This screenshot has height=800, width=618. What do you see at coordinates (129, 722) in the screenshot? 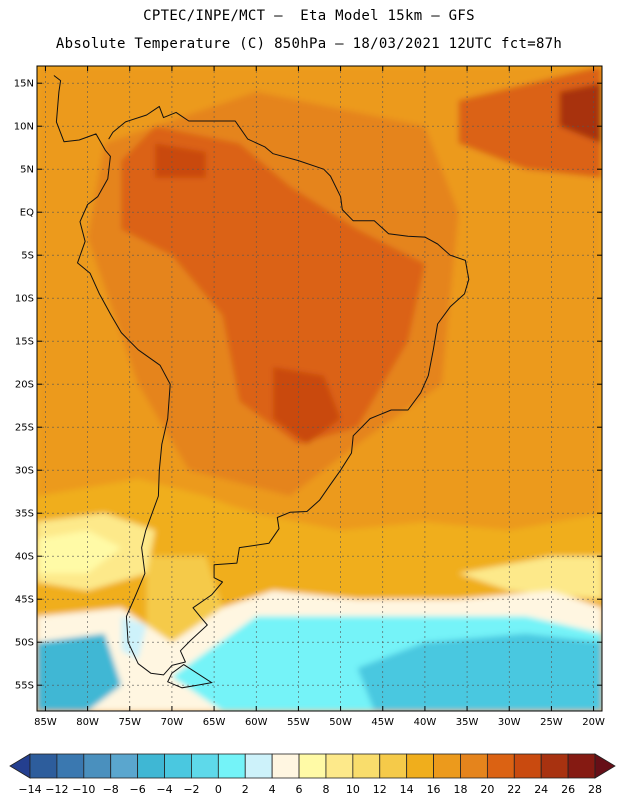
I see `lon-tick-label: 75W` at bounding box center [129, 722].